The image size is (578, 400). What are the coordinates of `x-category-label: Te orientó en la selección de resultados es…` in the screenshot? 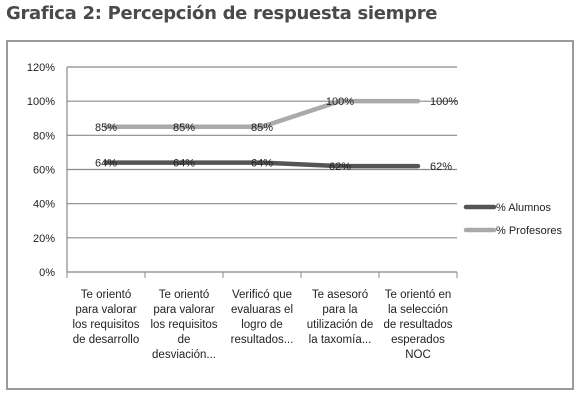 It's located at (417, 325).